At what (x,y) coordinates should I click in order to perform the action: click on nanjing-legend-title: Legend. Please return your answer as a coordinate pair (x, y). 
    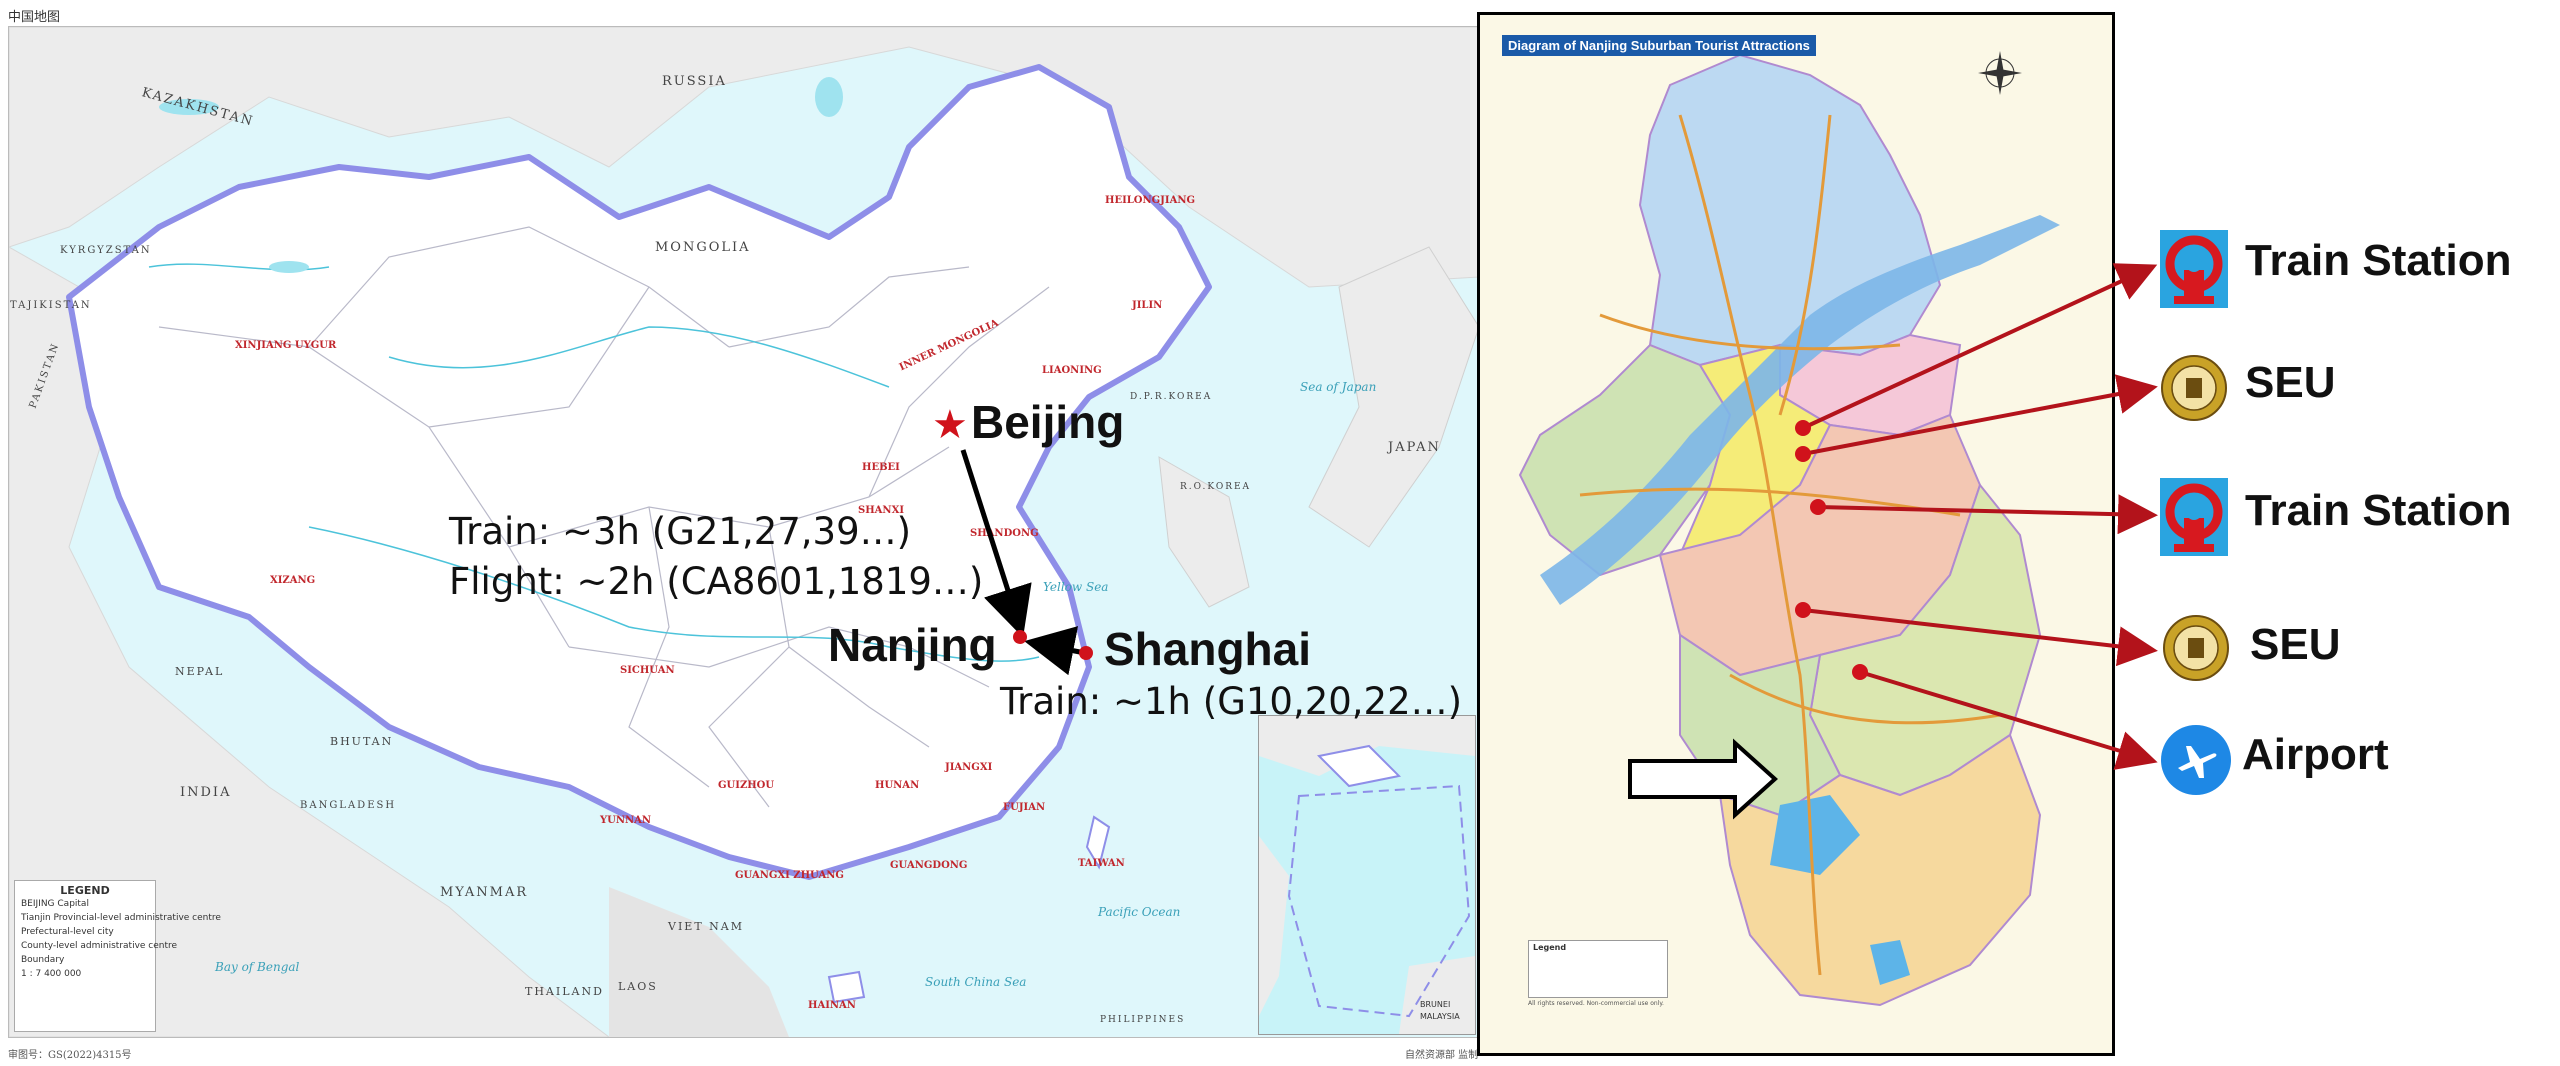
    Looking at the image, I should click on (1550, 947).